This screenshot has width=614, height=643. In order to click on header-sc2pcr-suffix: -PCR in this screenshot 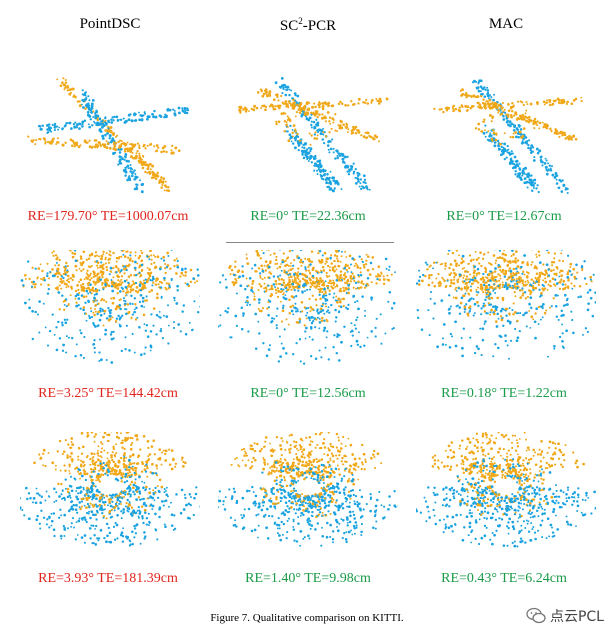, I will do `click(319, 26)`.